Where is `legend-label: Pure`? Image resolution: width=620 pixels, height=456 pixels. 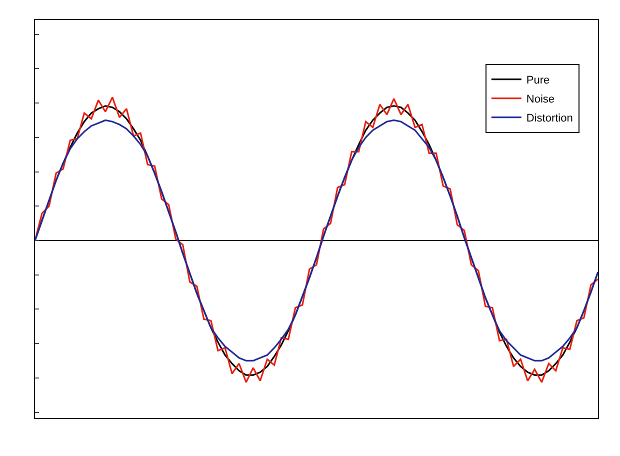 legend-label: Pure is located at coordinates (538, 80).